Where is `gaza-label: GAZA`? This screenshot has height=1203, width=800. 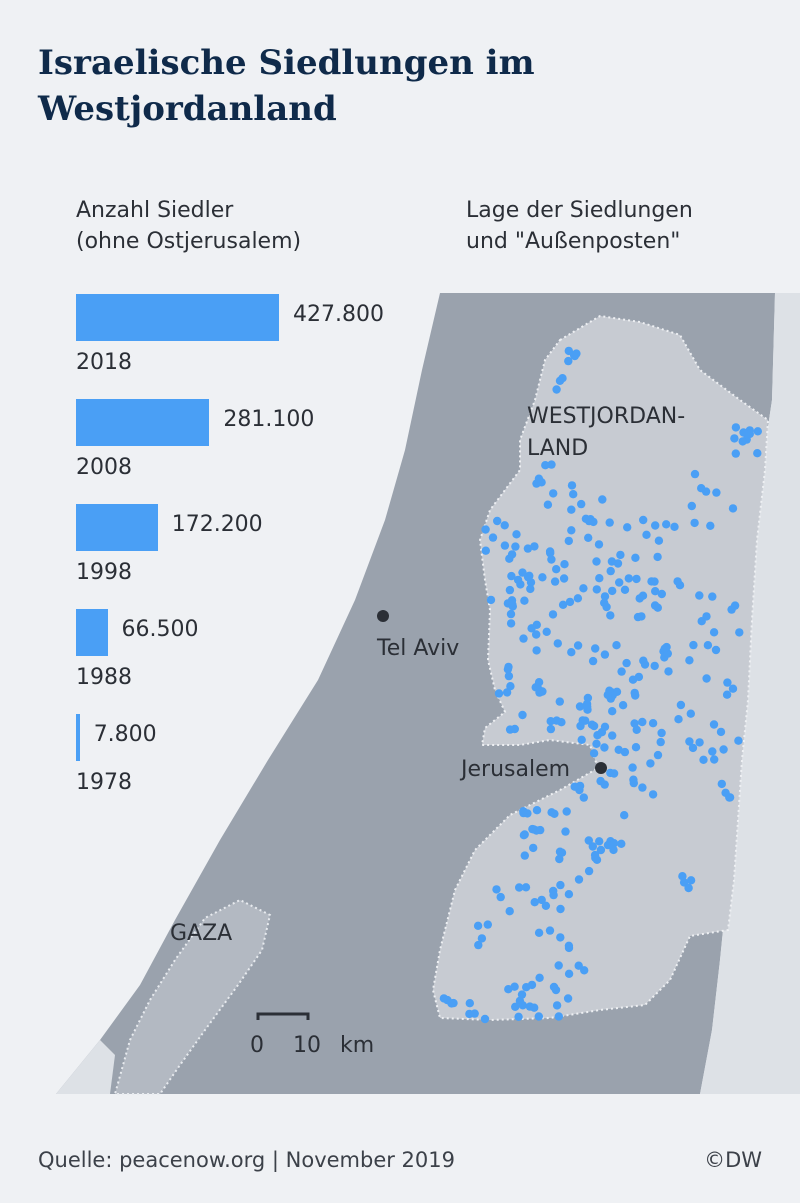 gaza-label: GAZA is located at coordinates (201, 933).